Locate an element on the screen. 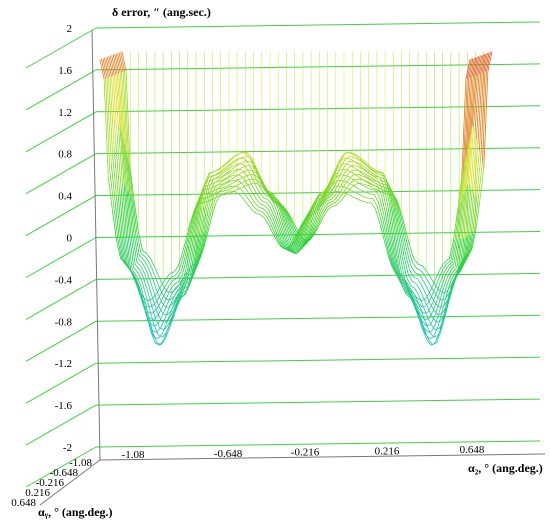 The height and width of the screenshot is (529, 550). y-tick-label: 0.648 is located at coordinates (23, 503).